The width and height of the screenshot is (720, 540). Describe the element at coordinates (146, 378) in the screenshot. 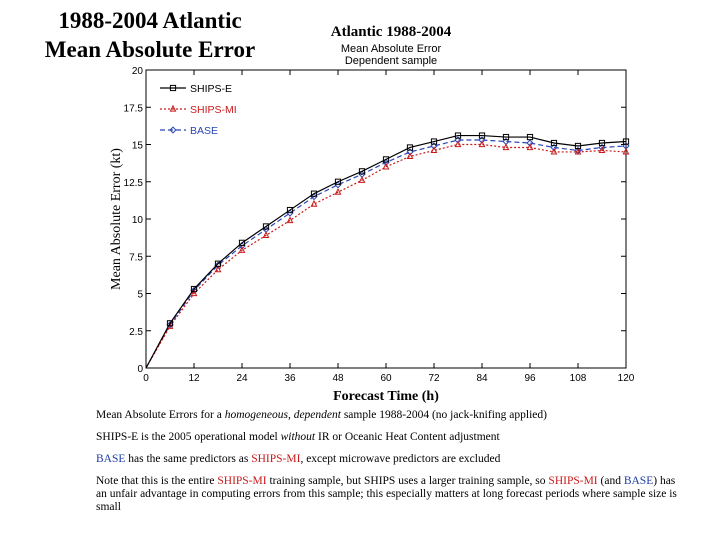

I see `x-tick-label: 0` at that location.